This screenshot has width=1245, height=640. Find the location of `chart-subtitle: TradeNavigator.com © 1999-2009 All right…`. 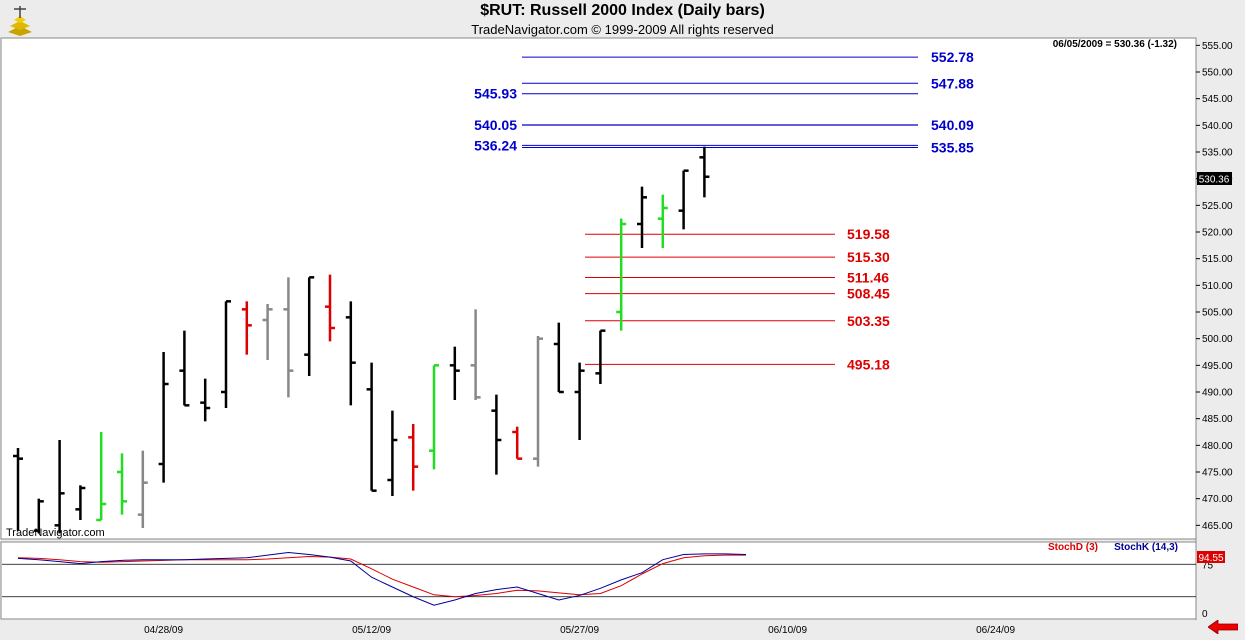

chart-subtitle: TradeNavigator.com © 1999-2009 All right… is located at coordinates (622, 29).